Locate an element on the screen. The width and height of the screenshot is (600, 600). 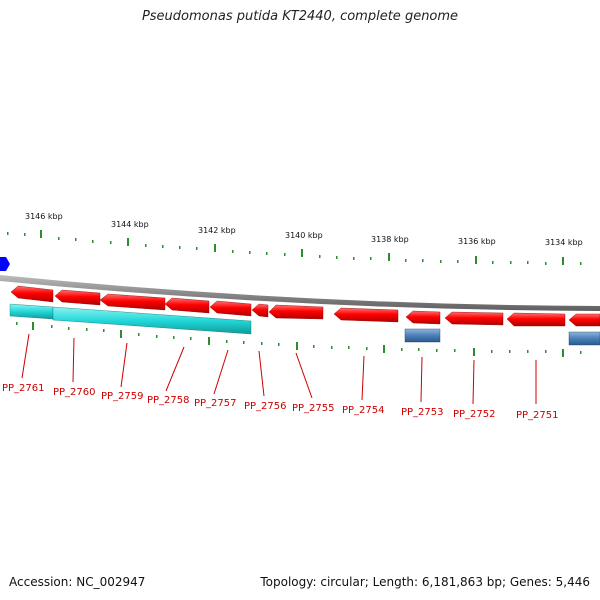
label-leaders is located at coordinates (279, 369).